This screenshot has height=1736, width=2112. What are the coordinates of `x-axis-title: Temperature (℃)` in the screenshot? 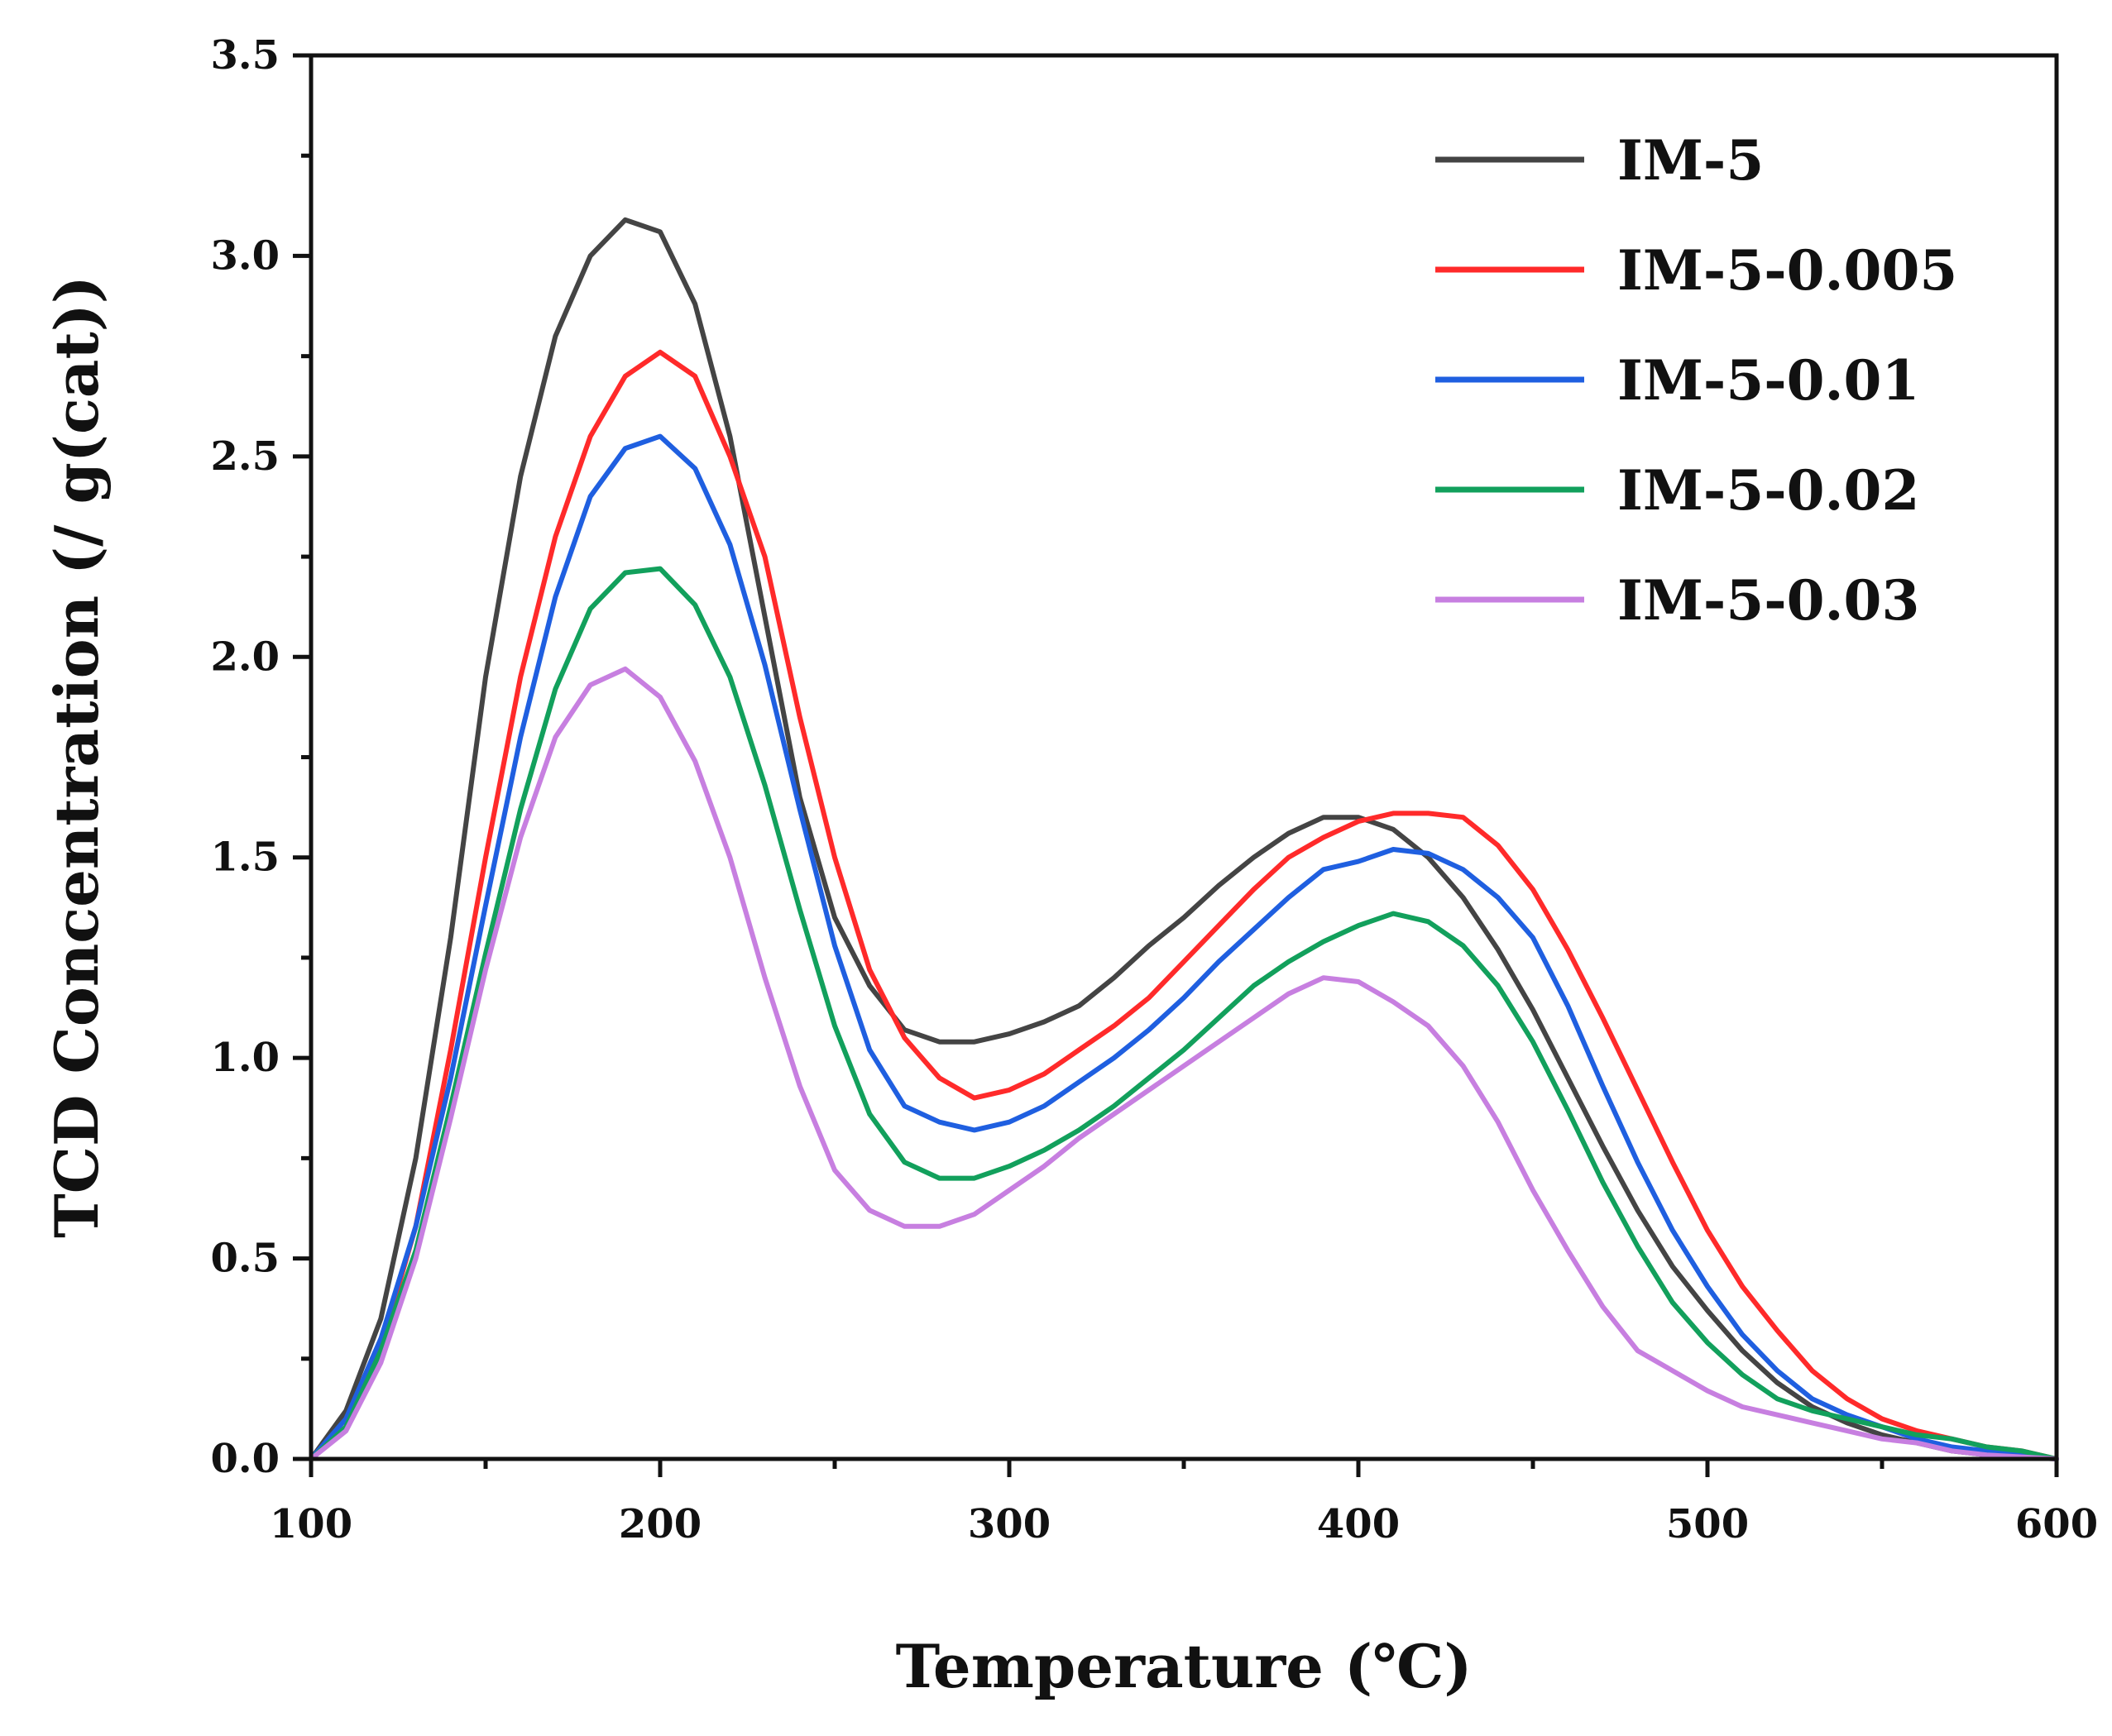 It's located at (1184, 1666).